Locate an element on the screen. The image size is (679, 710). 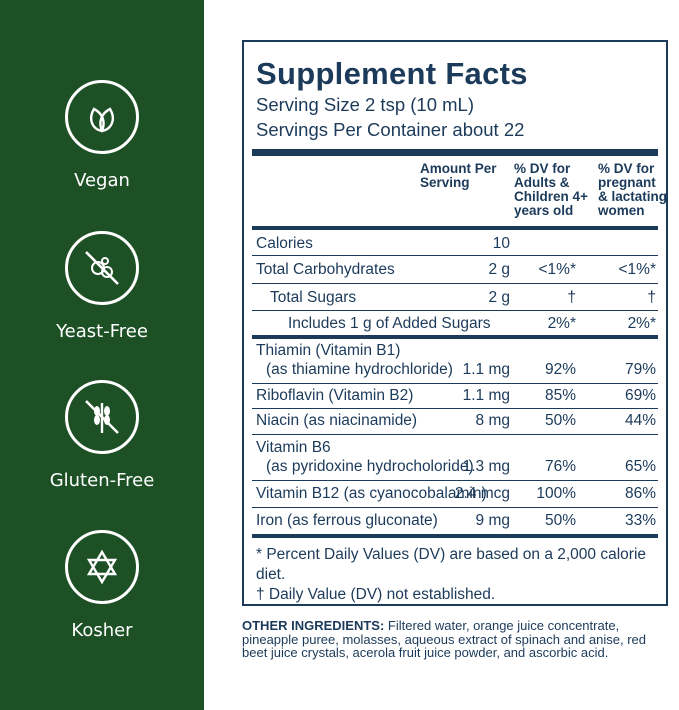
table-row-niacin: Niacin (as niacinamide) 8 mg 50% 44% is located at coordinates (455, 422).